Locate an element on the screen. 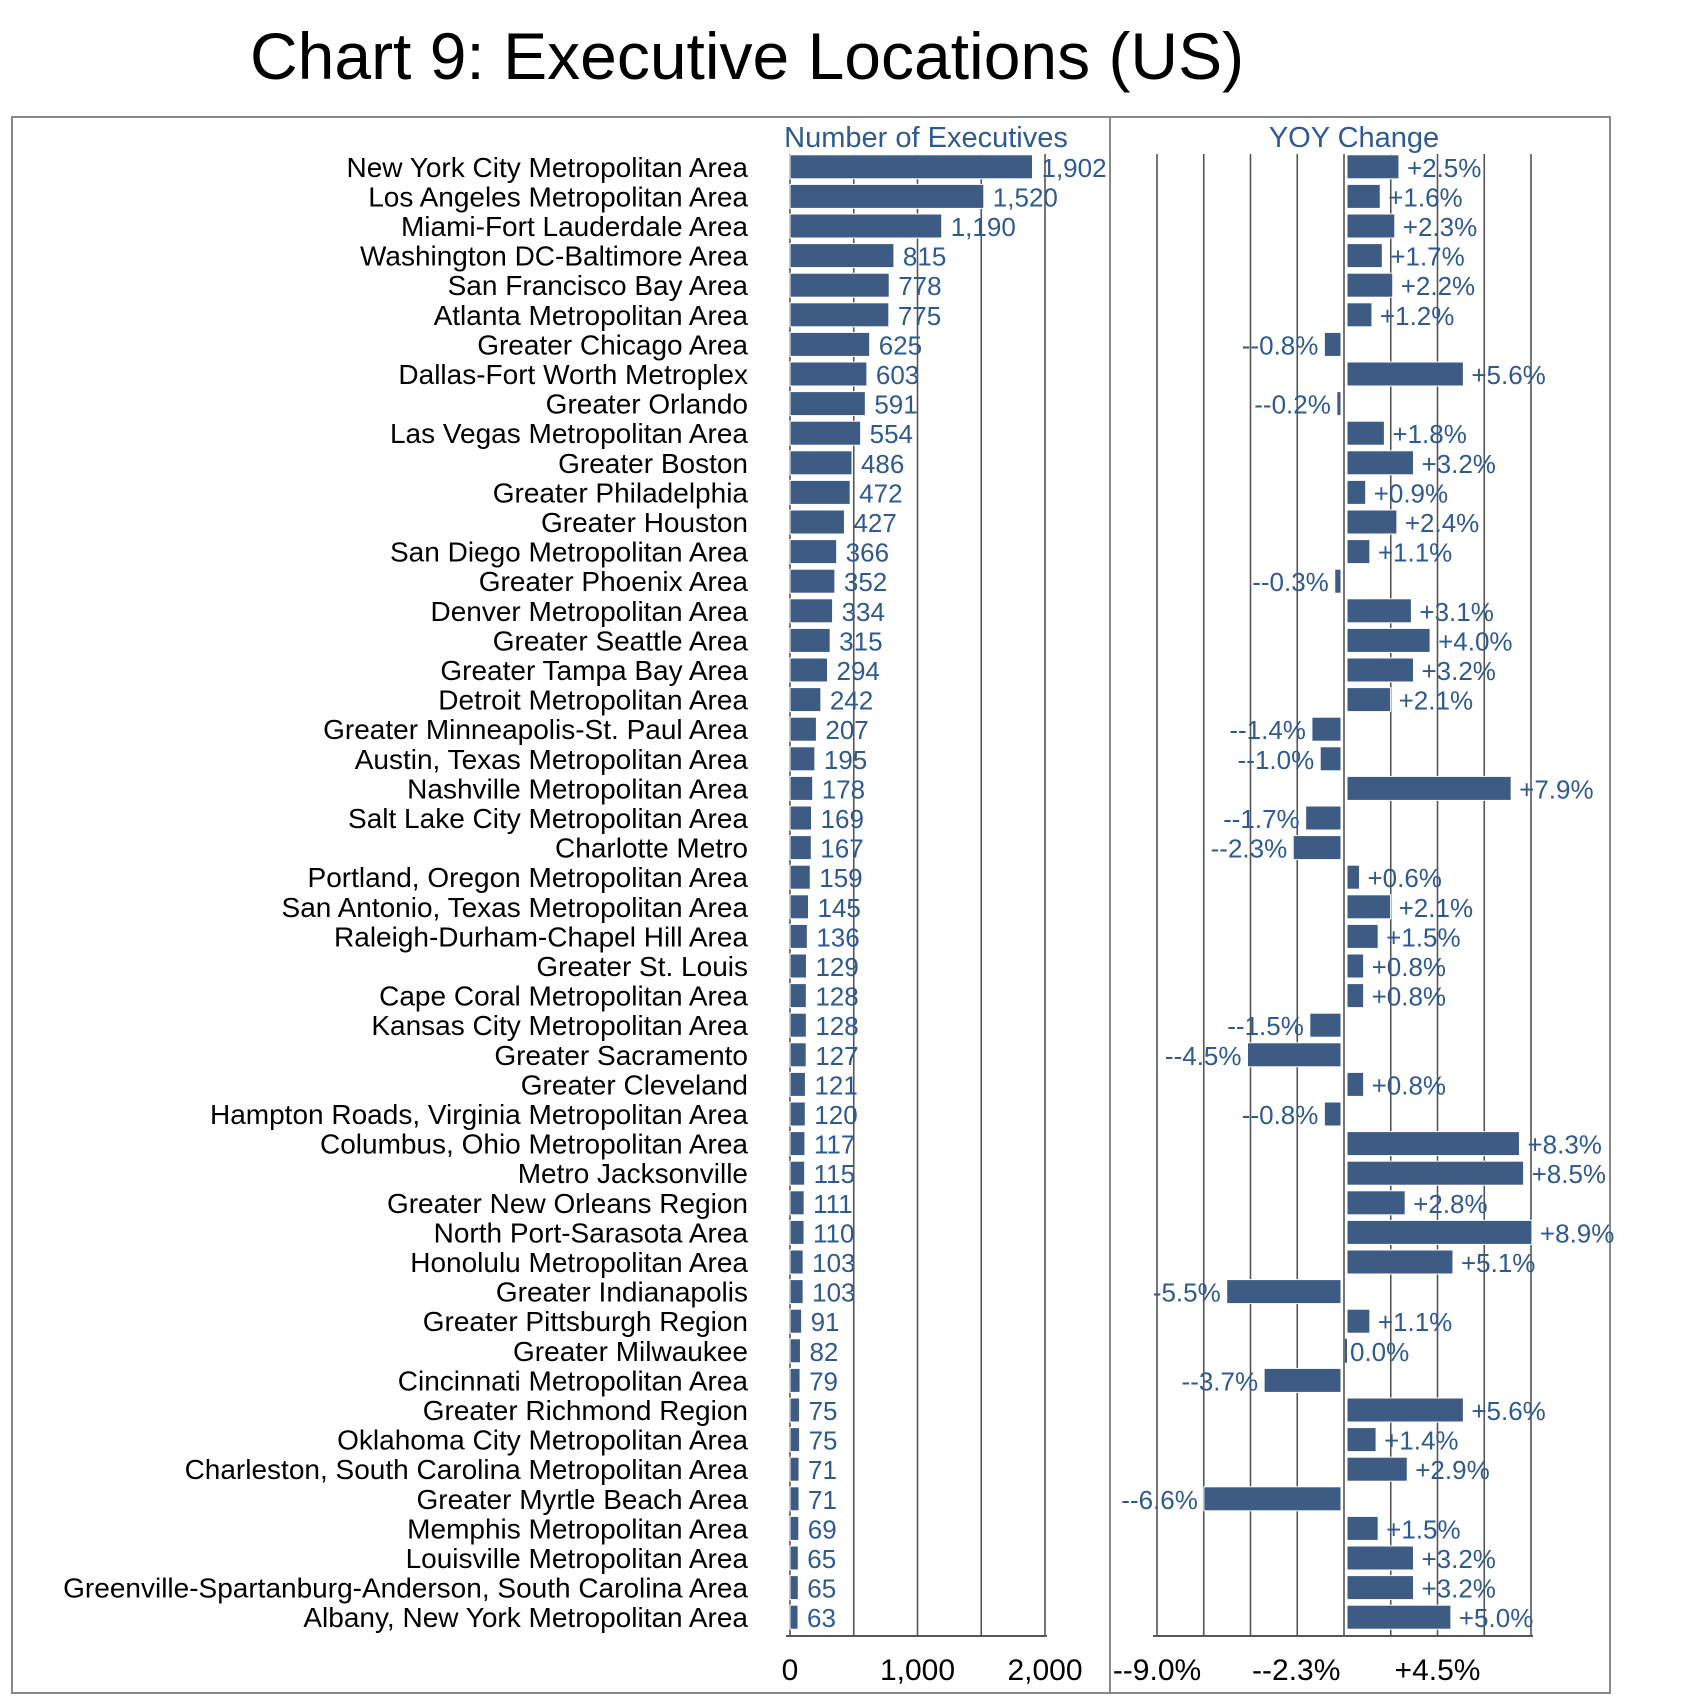 This screenshot has height=1700, width=1687. data-label-yoy: +1.1% is located at coordinates (1415, 1322).